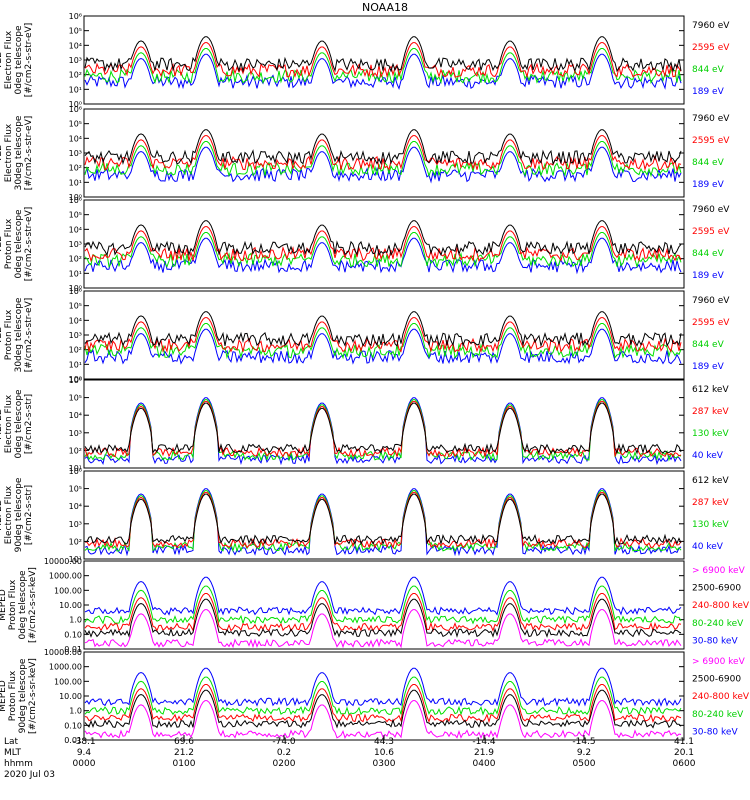 The width and height of the screenshot is (750, 800). Describe the element at coordinates (184, 753) in the screenshot. I see `xtick-mlt: 21.2` at that location.